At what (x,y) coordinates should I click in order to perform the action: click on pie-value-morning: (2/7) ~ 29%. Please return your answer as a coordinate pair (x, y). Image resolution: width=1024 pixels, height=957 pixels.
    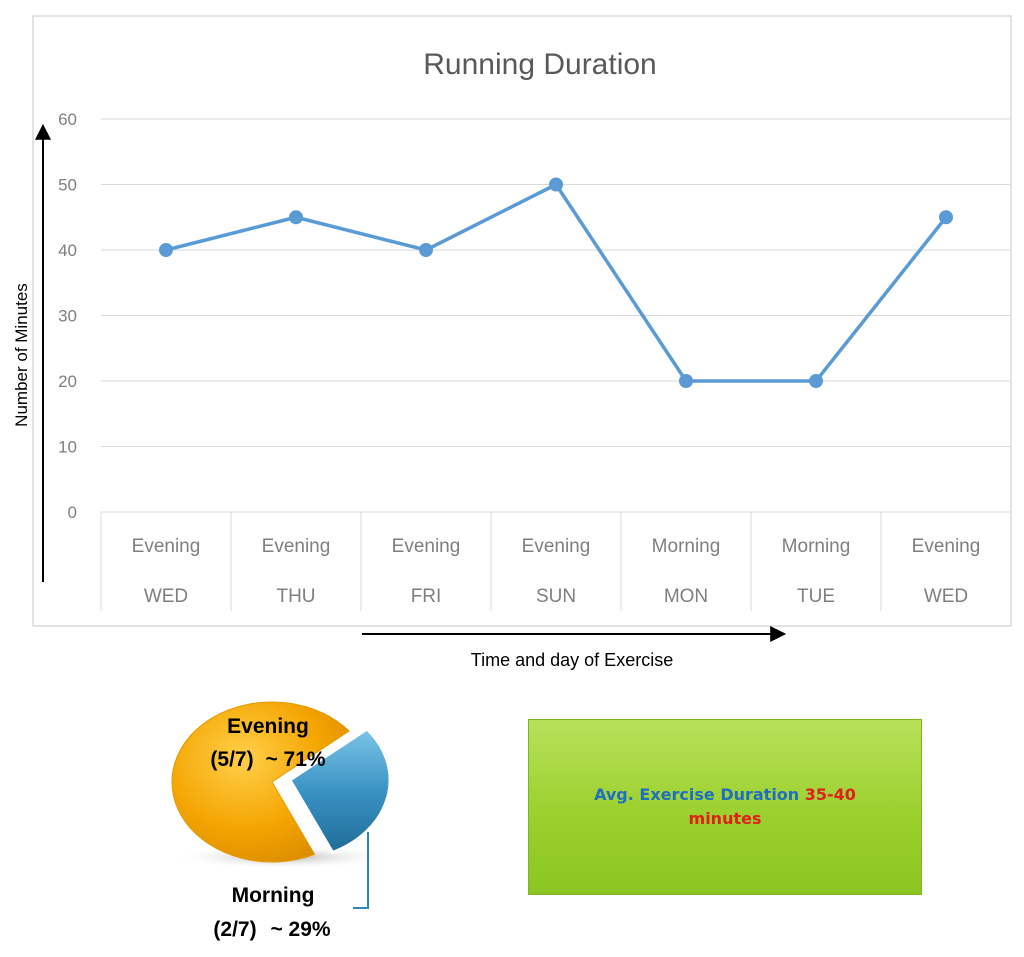
    Looking at the image, I should click on (271, 929).